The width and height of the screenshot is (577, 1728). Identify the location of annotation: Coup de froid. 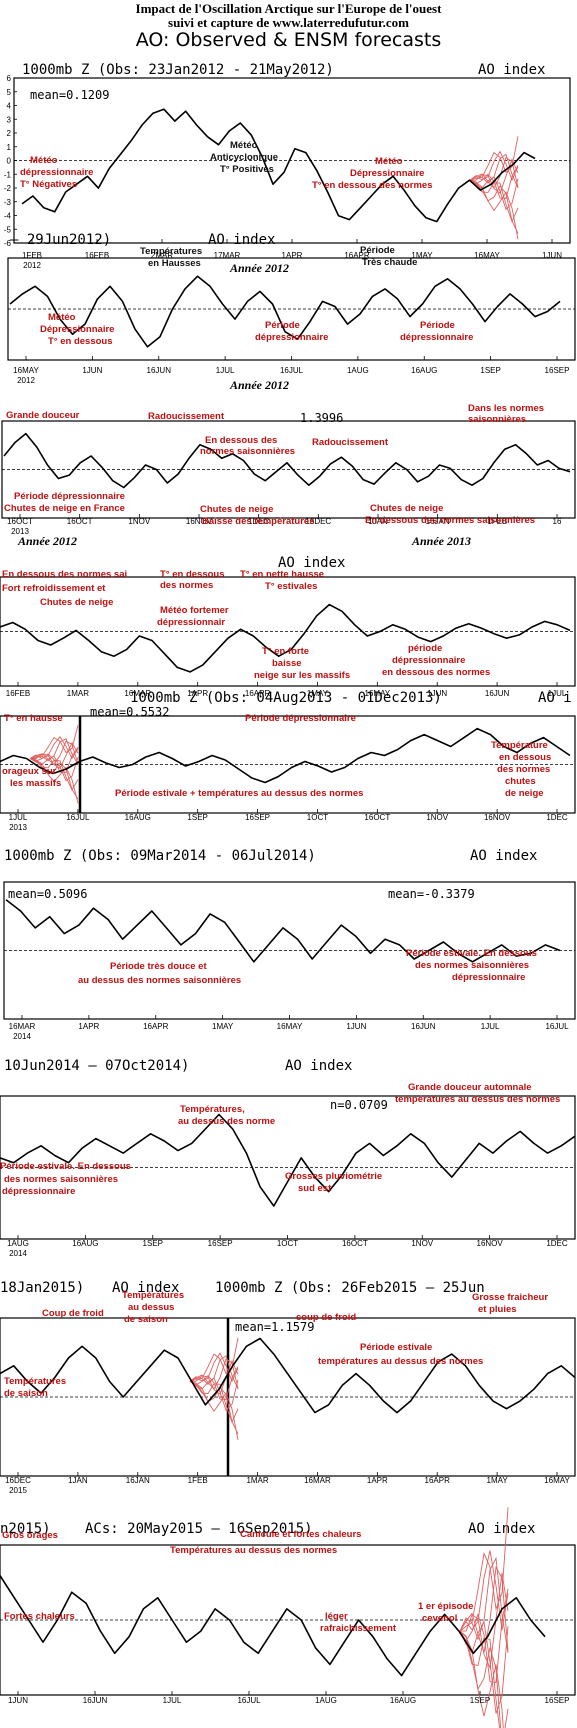
(73, 1313).